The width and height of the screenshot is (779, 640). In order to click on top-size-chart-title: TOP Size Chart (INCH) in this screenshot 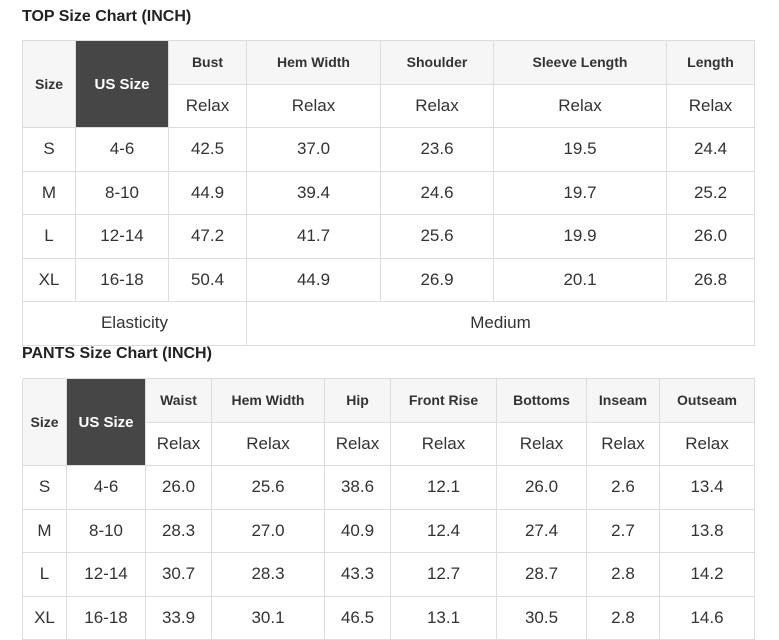, I will do `click(107, 16)`.